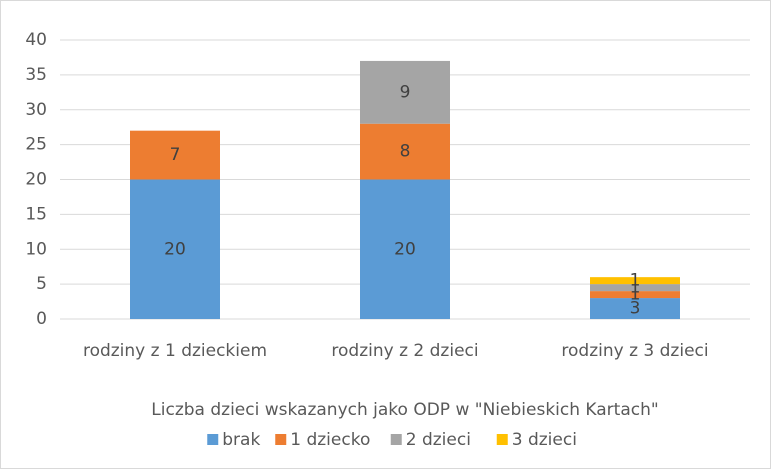 This screenshot has height=469, width=771. What do you see at coordinates (41, 319) in the screenshot?
I see `y-tick-label: 0` at bounding box center [41, 319].